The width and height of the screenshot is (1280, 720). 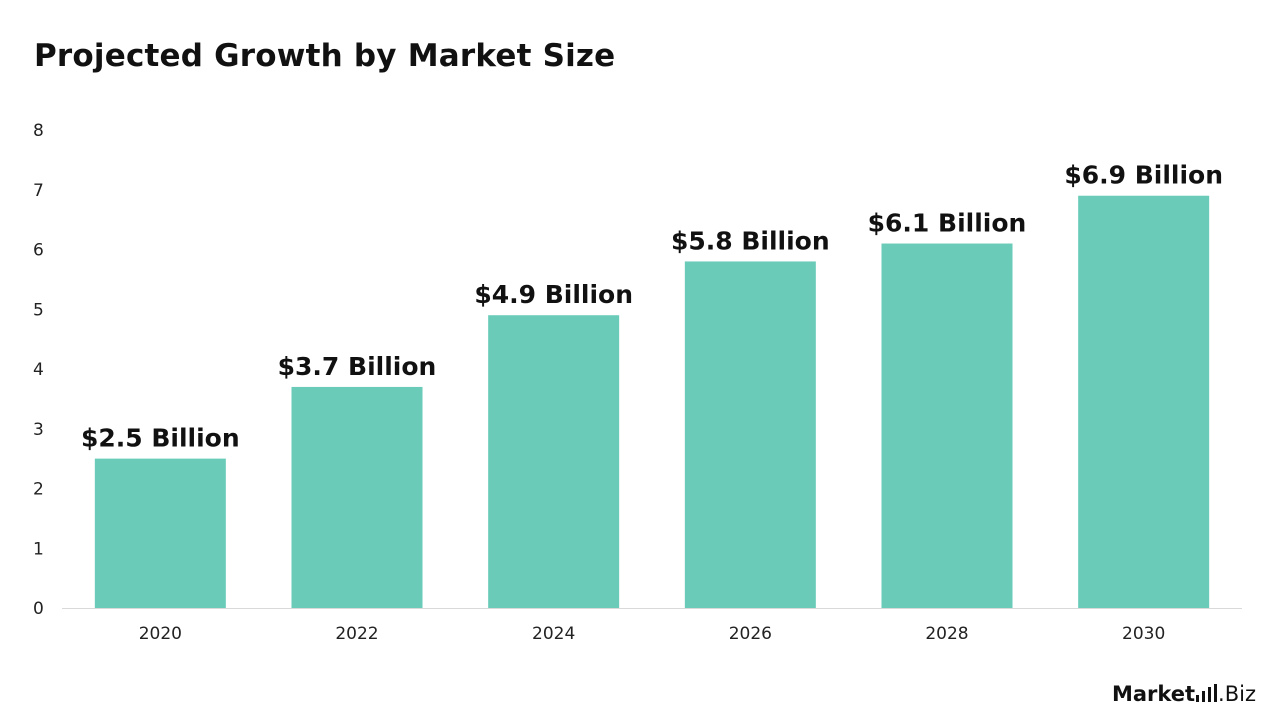 What do you see at coordinates (750, 240) in the screenshot?
I see `data-label-2026: $5.8 Billion` at bounding box center [750, 240].